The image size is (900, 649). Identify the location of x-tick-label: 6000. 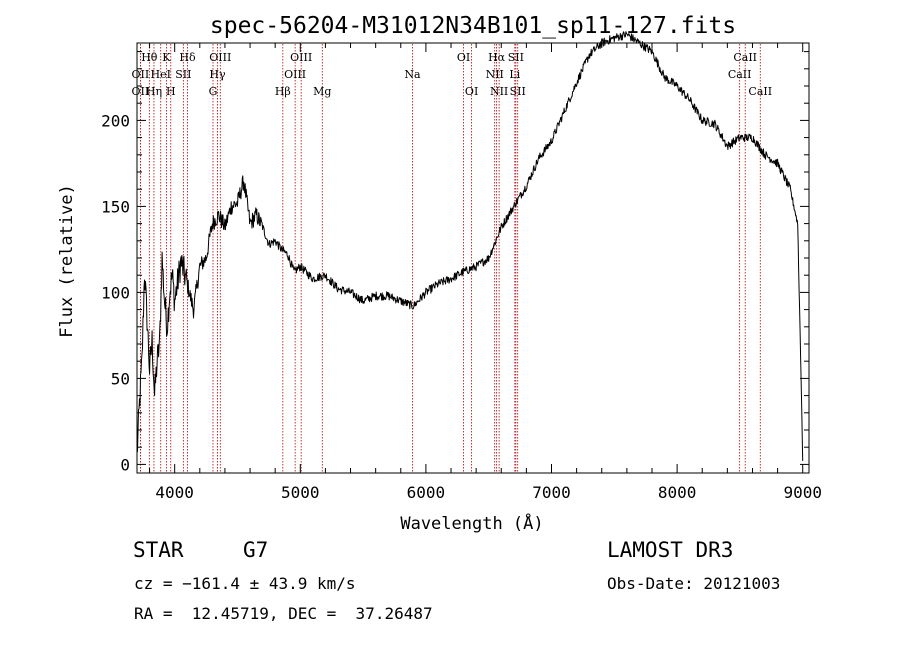
(426, 492).